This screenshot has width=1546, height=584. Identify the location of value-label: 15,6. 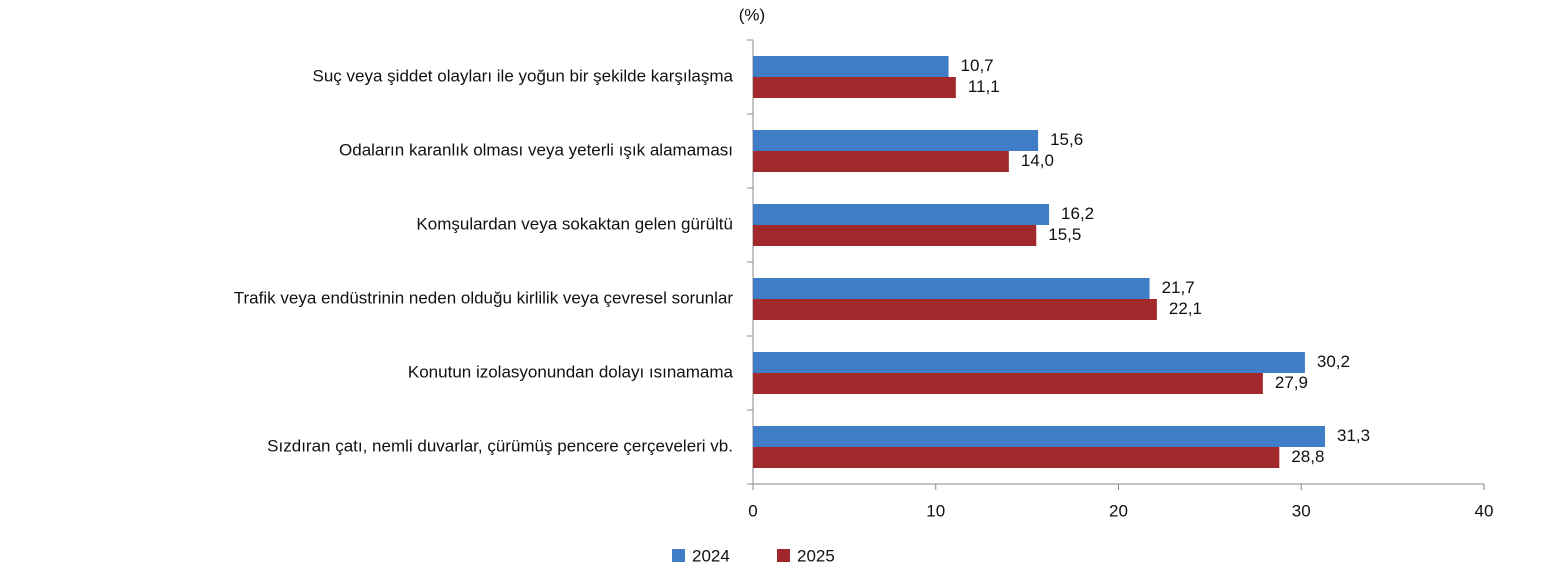
(1066, 139).